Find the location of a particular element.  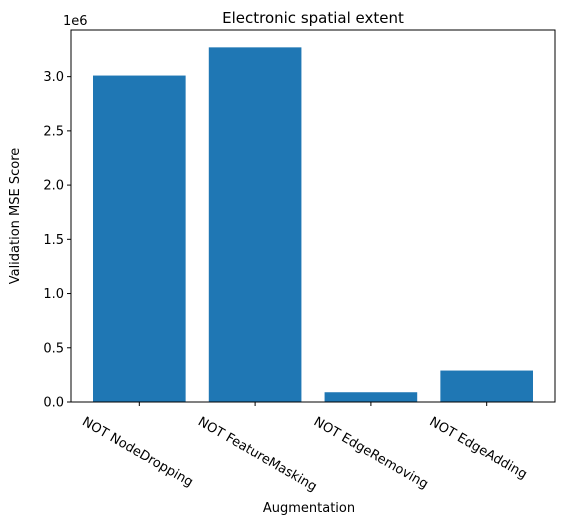

y-tick-label: 0.5 is located at coordinates (53, 348).